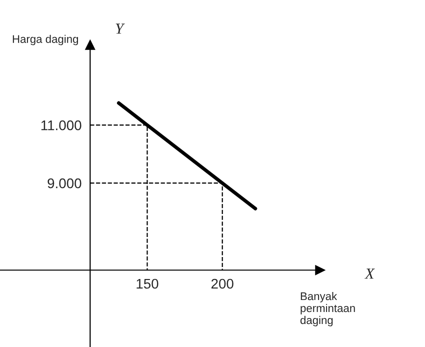 Image resolution: width=425 pixels, height=347 pixels. Describe the element at coordinates (327, 309) in the screenshot. I see `x-axis-title: Banyak permintaan daging` at that location.